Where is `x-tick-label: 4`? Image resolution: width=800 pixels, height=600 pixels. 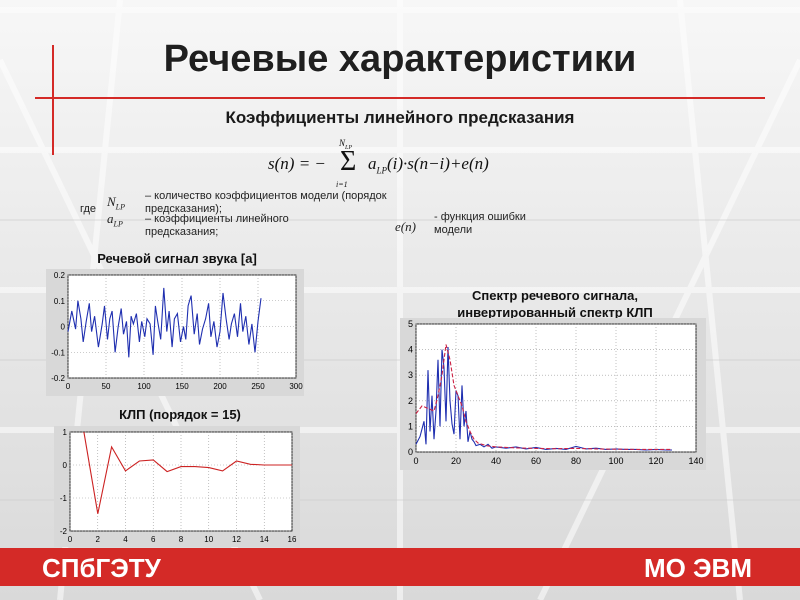 x-tick-label: 4 is located at coordinates (125, 539).